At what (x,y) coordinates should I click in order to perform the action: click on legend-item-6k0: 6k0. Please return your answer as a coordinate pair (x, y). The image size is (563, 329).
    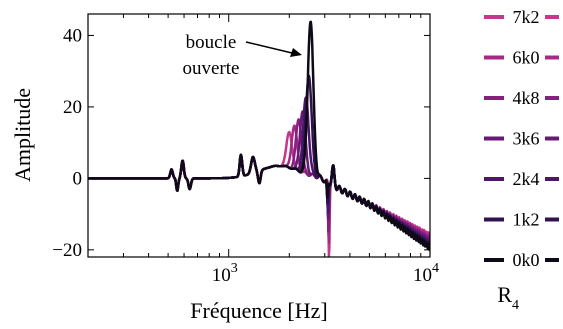
    Looking at the image, I should click on (521, 58).